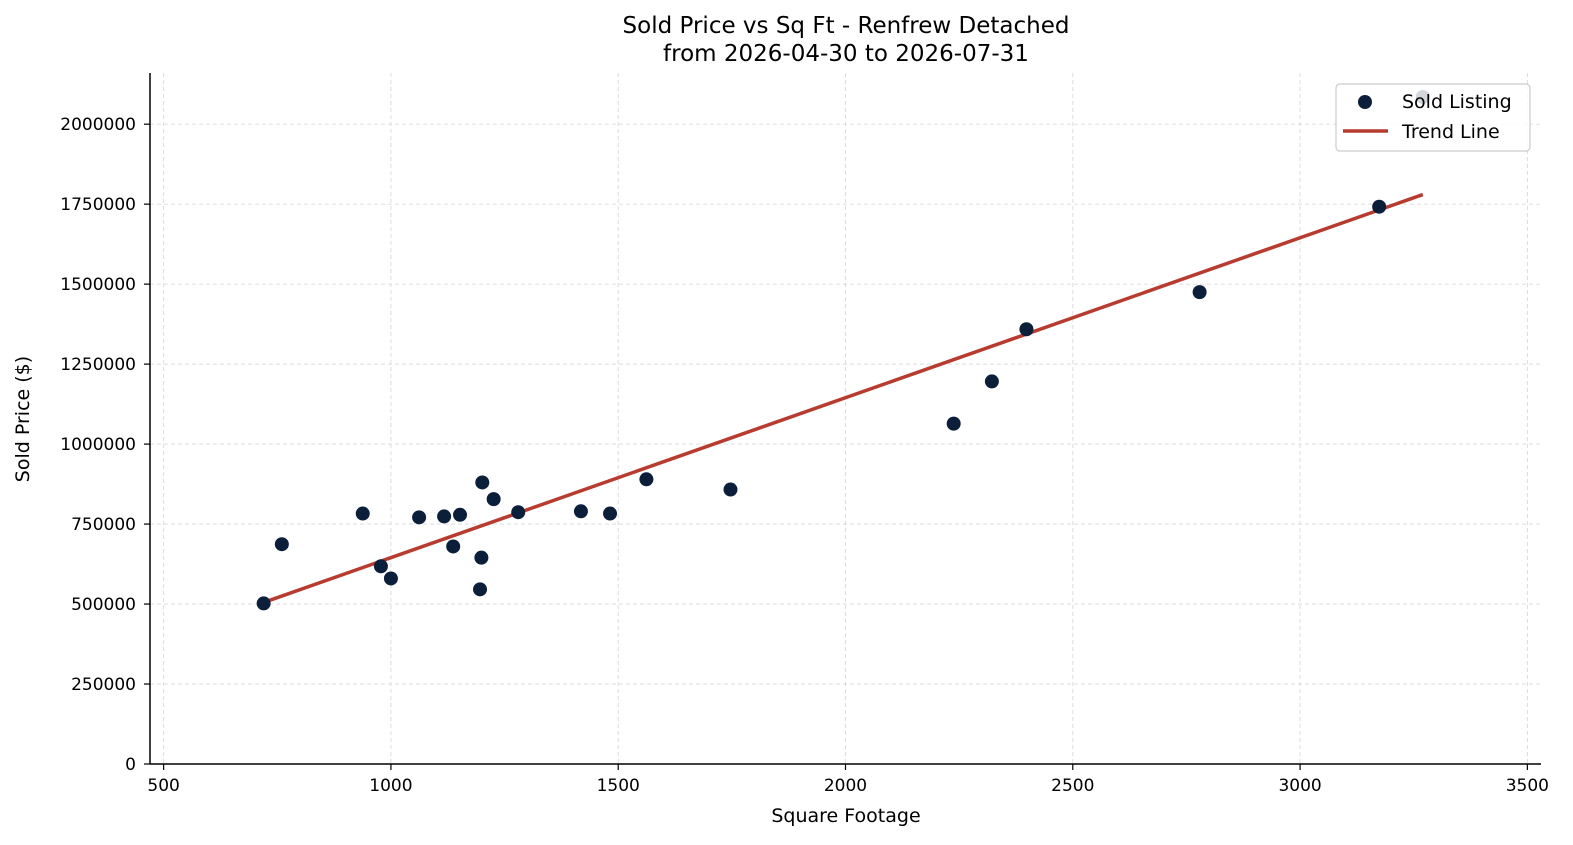  Describe the element at coordinates (103, 525) in the screenshot. I see `y-tick-label-3: 750000` at that location.